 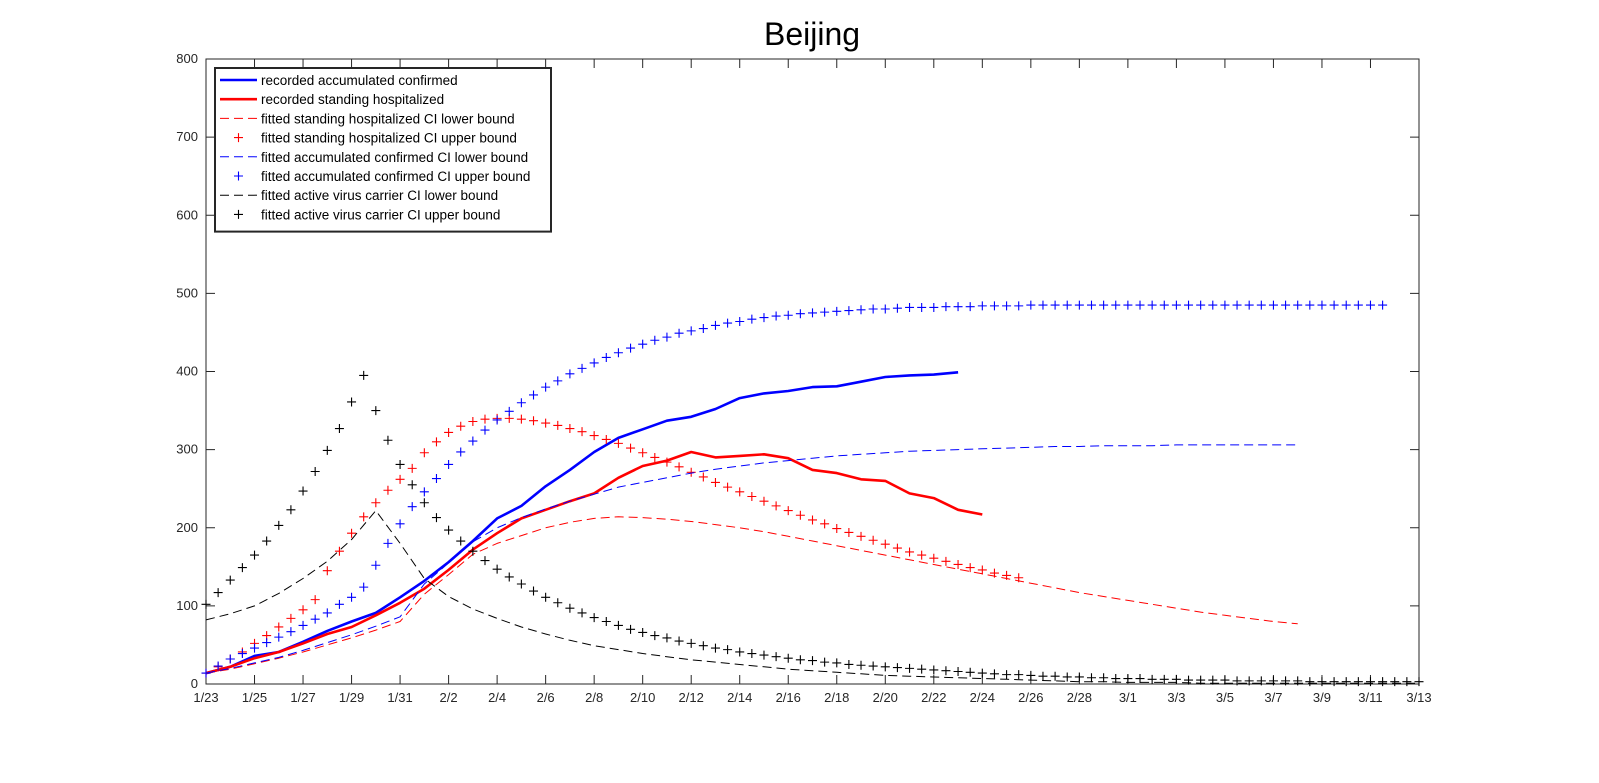 What do you see at coordinates (238, 176) in the screenshot?
I see `legend-swatch` at bounding box center [238, 176].